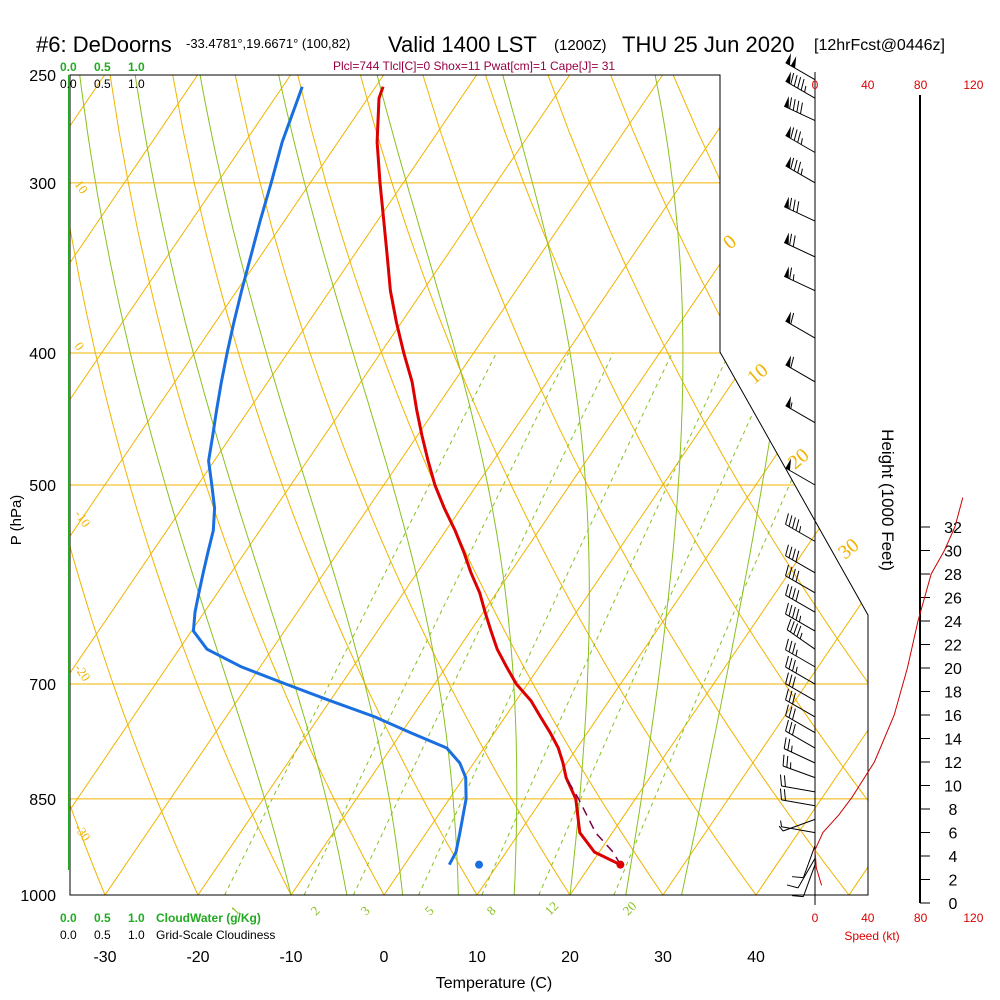 The width and height of the screenshot is (1000, 1000). Describe the element at coordinates (953, 810) in the screenshot. I see `height-tick-label: 8` at that location.